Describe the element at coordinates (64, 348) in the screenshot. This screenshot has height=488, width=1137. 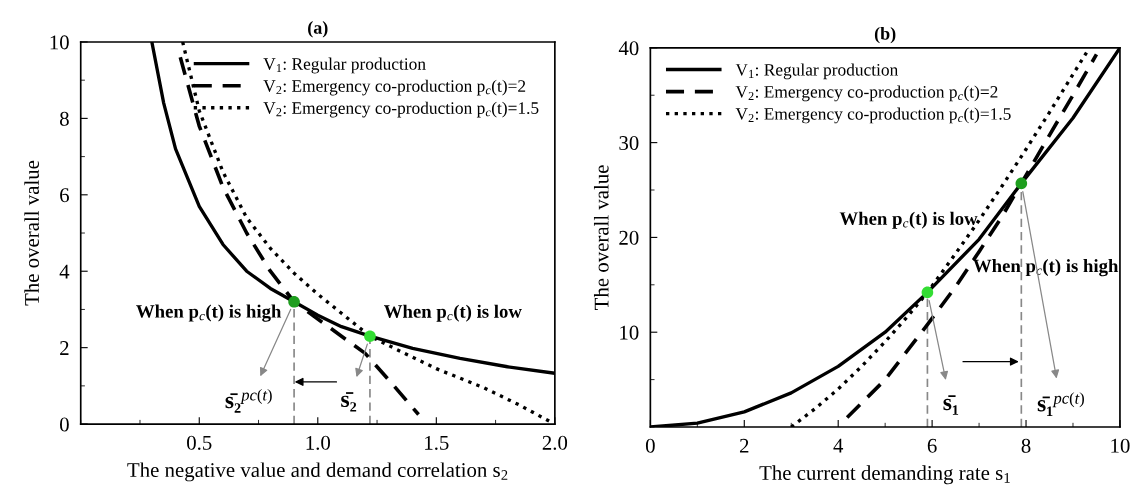
I see `y-tick-label: 2` at that location.